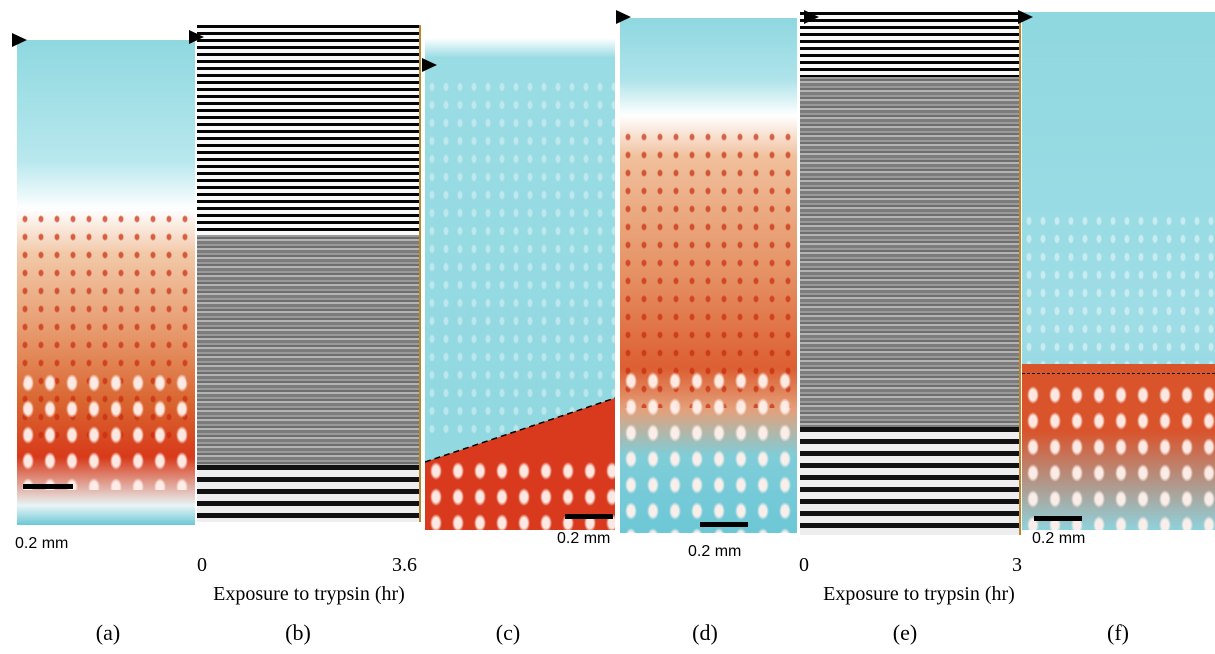  Describe the element at coordinates (404, 565) in the screenshot. I see `axis-end: 3.6` at that location.